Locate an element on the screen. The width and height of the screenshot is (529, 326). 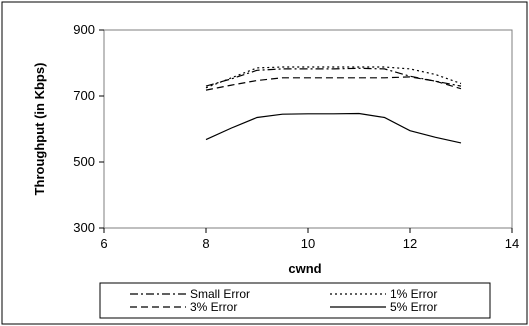
y-tick-label: 300 is located at coordinates (84, 227).